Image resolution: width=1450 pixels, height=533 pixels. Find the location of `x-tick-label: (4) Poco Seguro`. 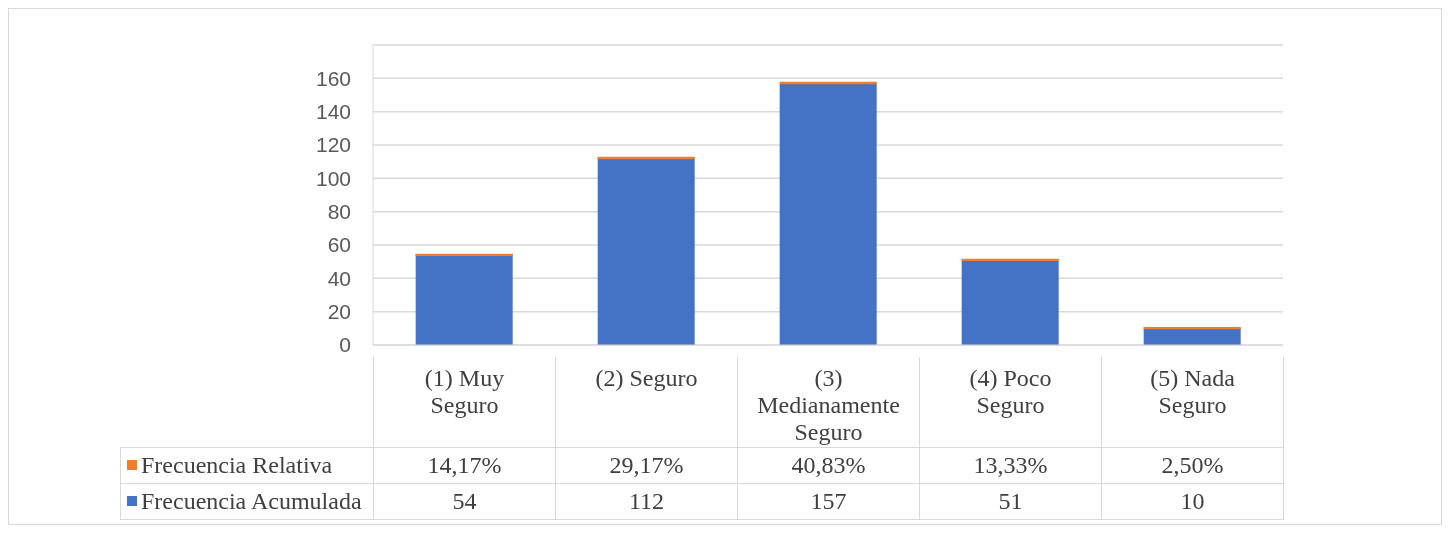

x-tick-label: (4) Poco Seguro is located at coordinates (1010, 391).